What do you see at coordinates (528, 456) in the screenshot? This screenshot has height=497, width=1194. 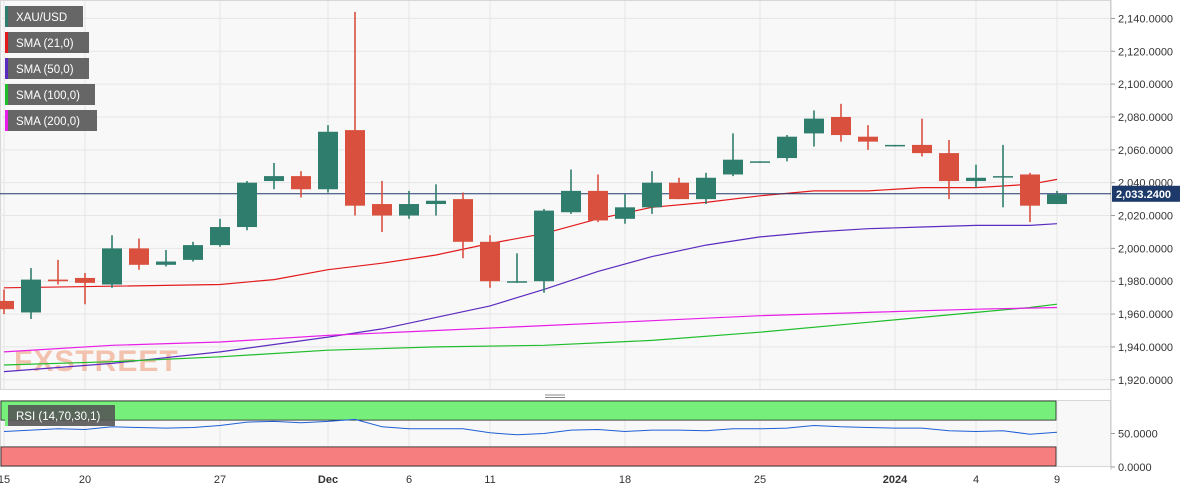 I see `rsi-oversold-zone` at bounding box center [528, 456].